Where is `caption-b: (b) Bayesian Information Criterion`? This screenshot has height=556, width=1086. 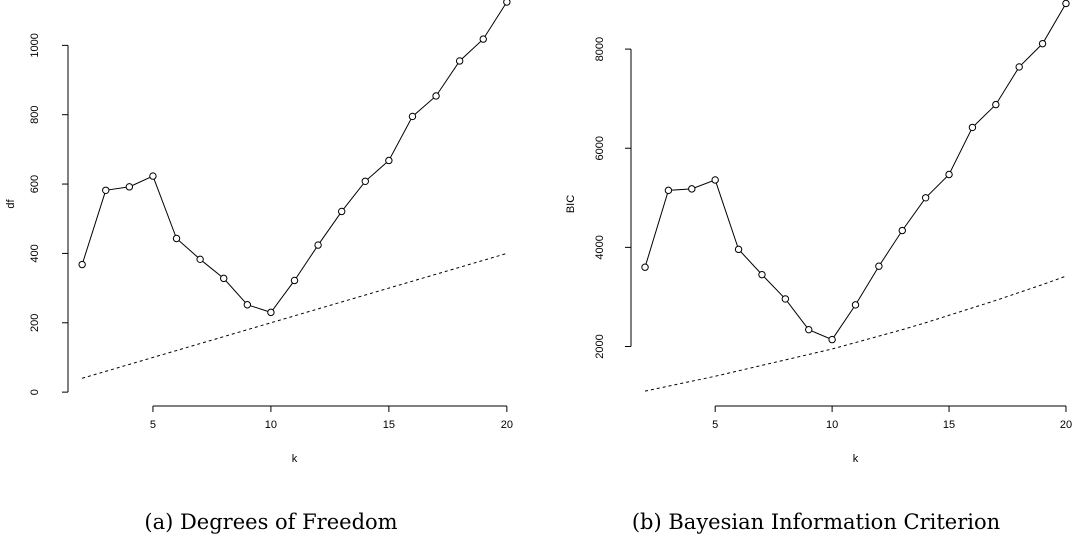
caption-b: (b) Bayesian Information Criterion is located at coordinates (816, 522).